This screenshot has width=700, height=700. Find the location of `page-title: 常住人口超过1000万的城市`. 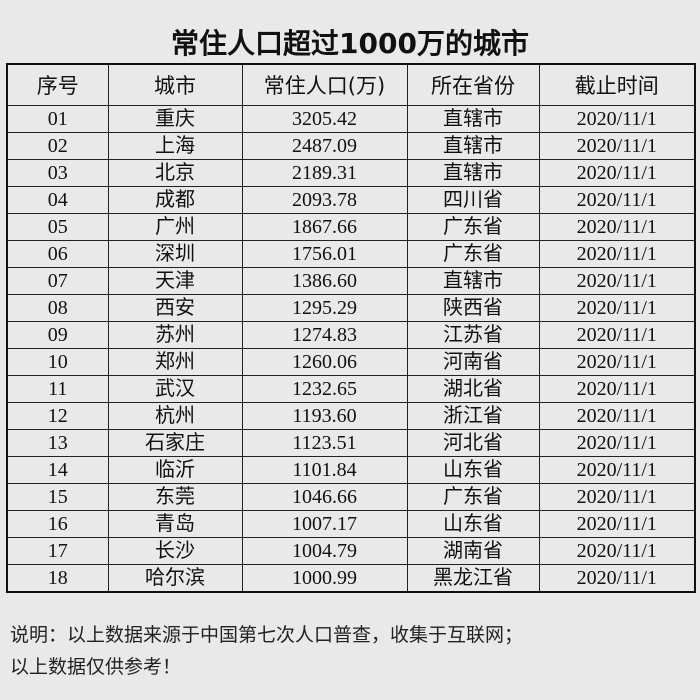

page-title: 常住人口超过1000万的城市 is located at coordinates (350, 43).